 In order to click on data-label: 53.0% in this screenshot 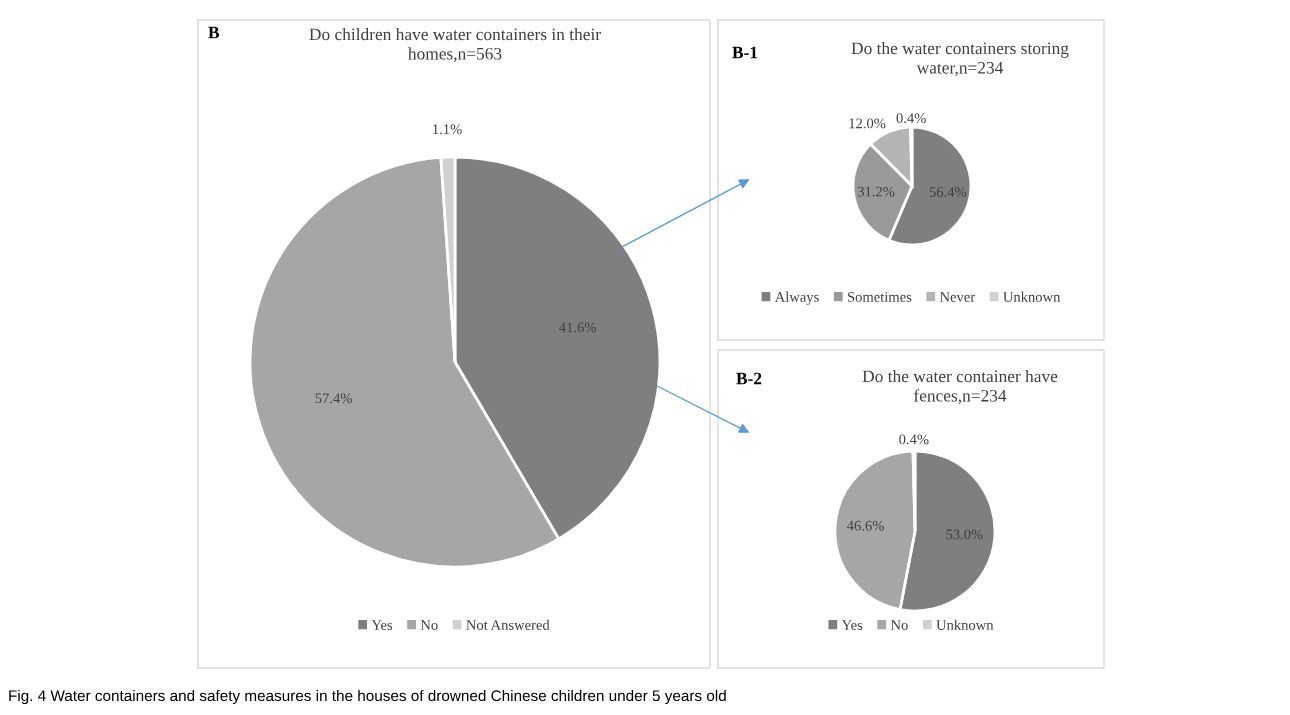, I will do `click(964, 534)`.